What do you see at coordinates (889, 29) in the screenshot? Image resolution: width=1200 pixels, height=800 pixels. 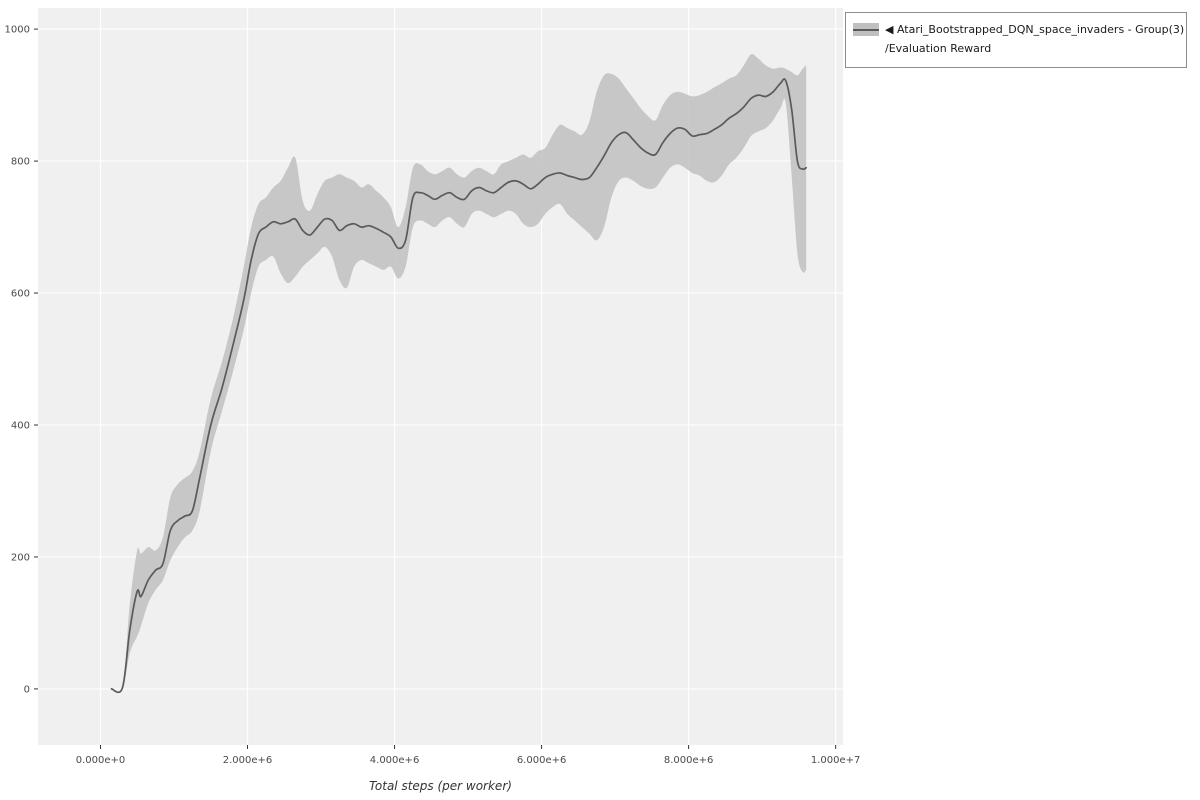 I see `collapse-triangle-icon: ◀` at bounding box center [889, 29].